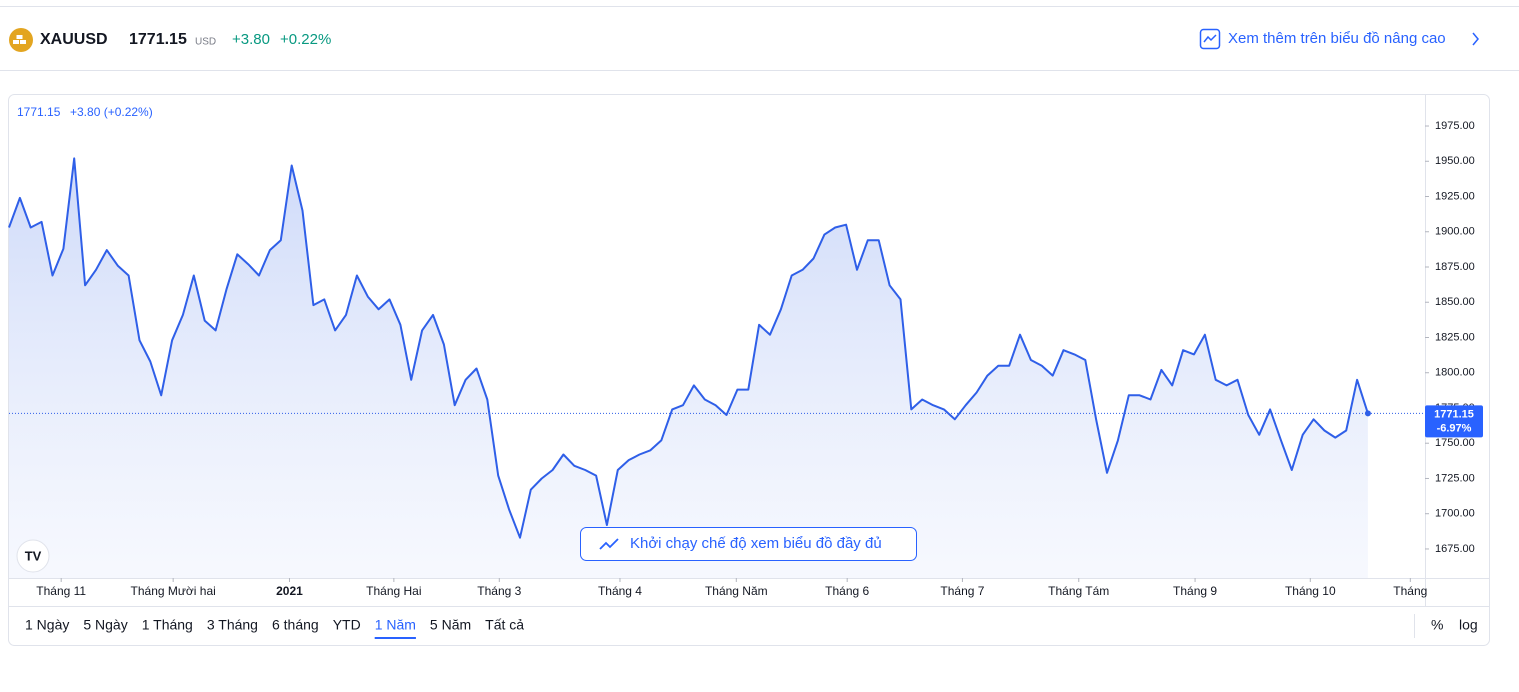 The width and height of the screenshot is (1519, 692). What do you see at coordinates (39, 112) in the screenshot?
I see `legend-price: 1771.15` at bounding box center [39, 112].